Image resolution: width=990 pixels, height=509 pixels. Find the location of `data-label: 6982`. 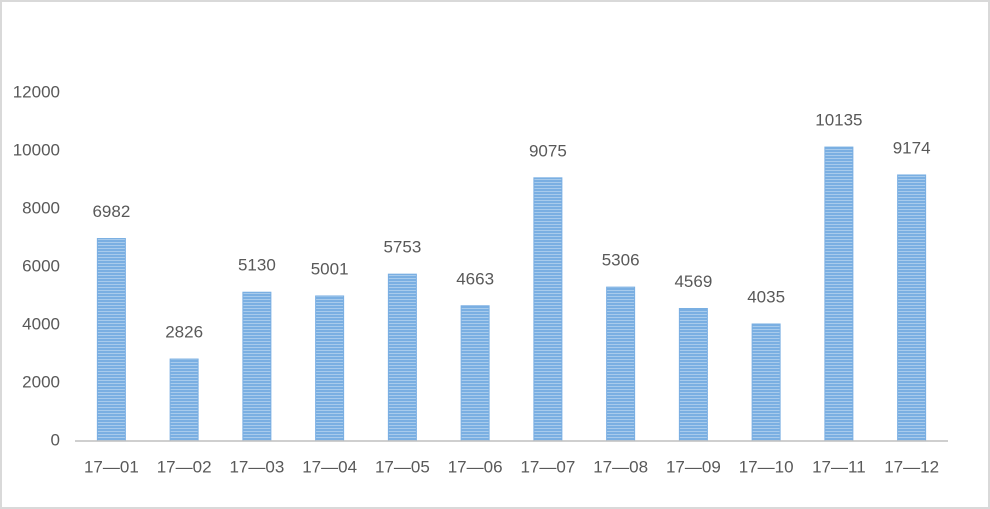

data-label: 6982 is located at coordinates (111, 211).